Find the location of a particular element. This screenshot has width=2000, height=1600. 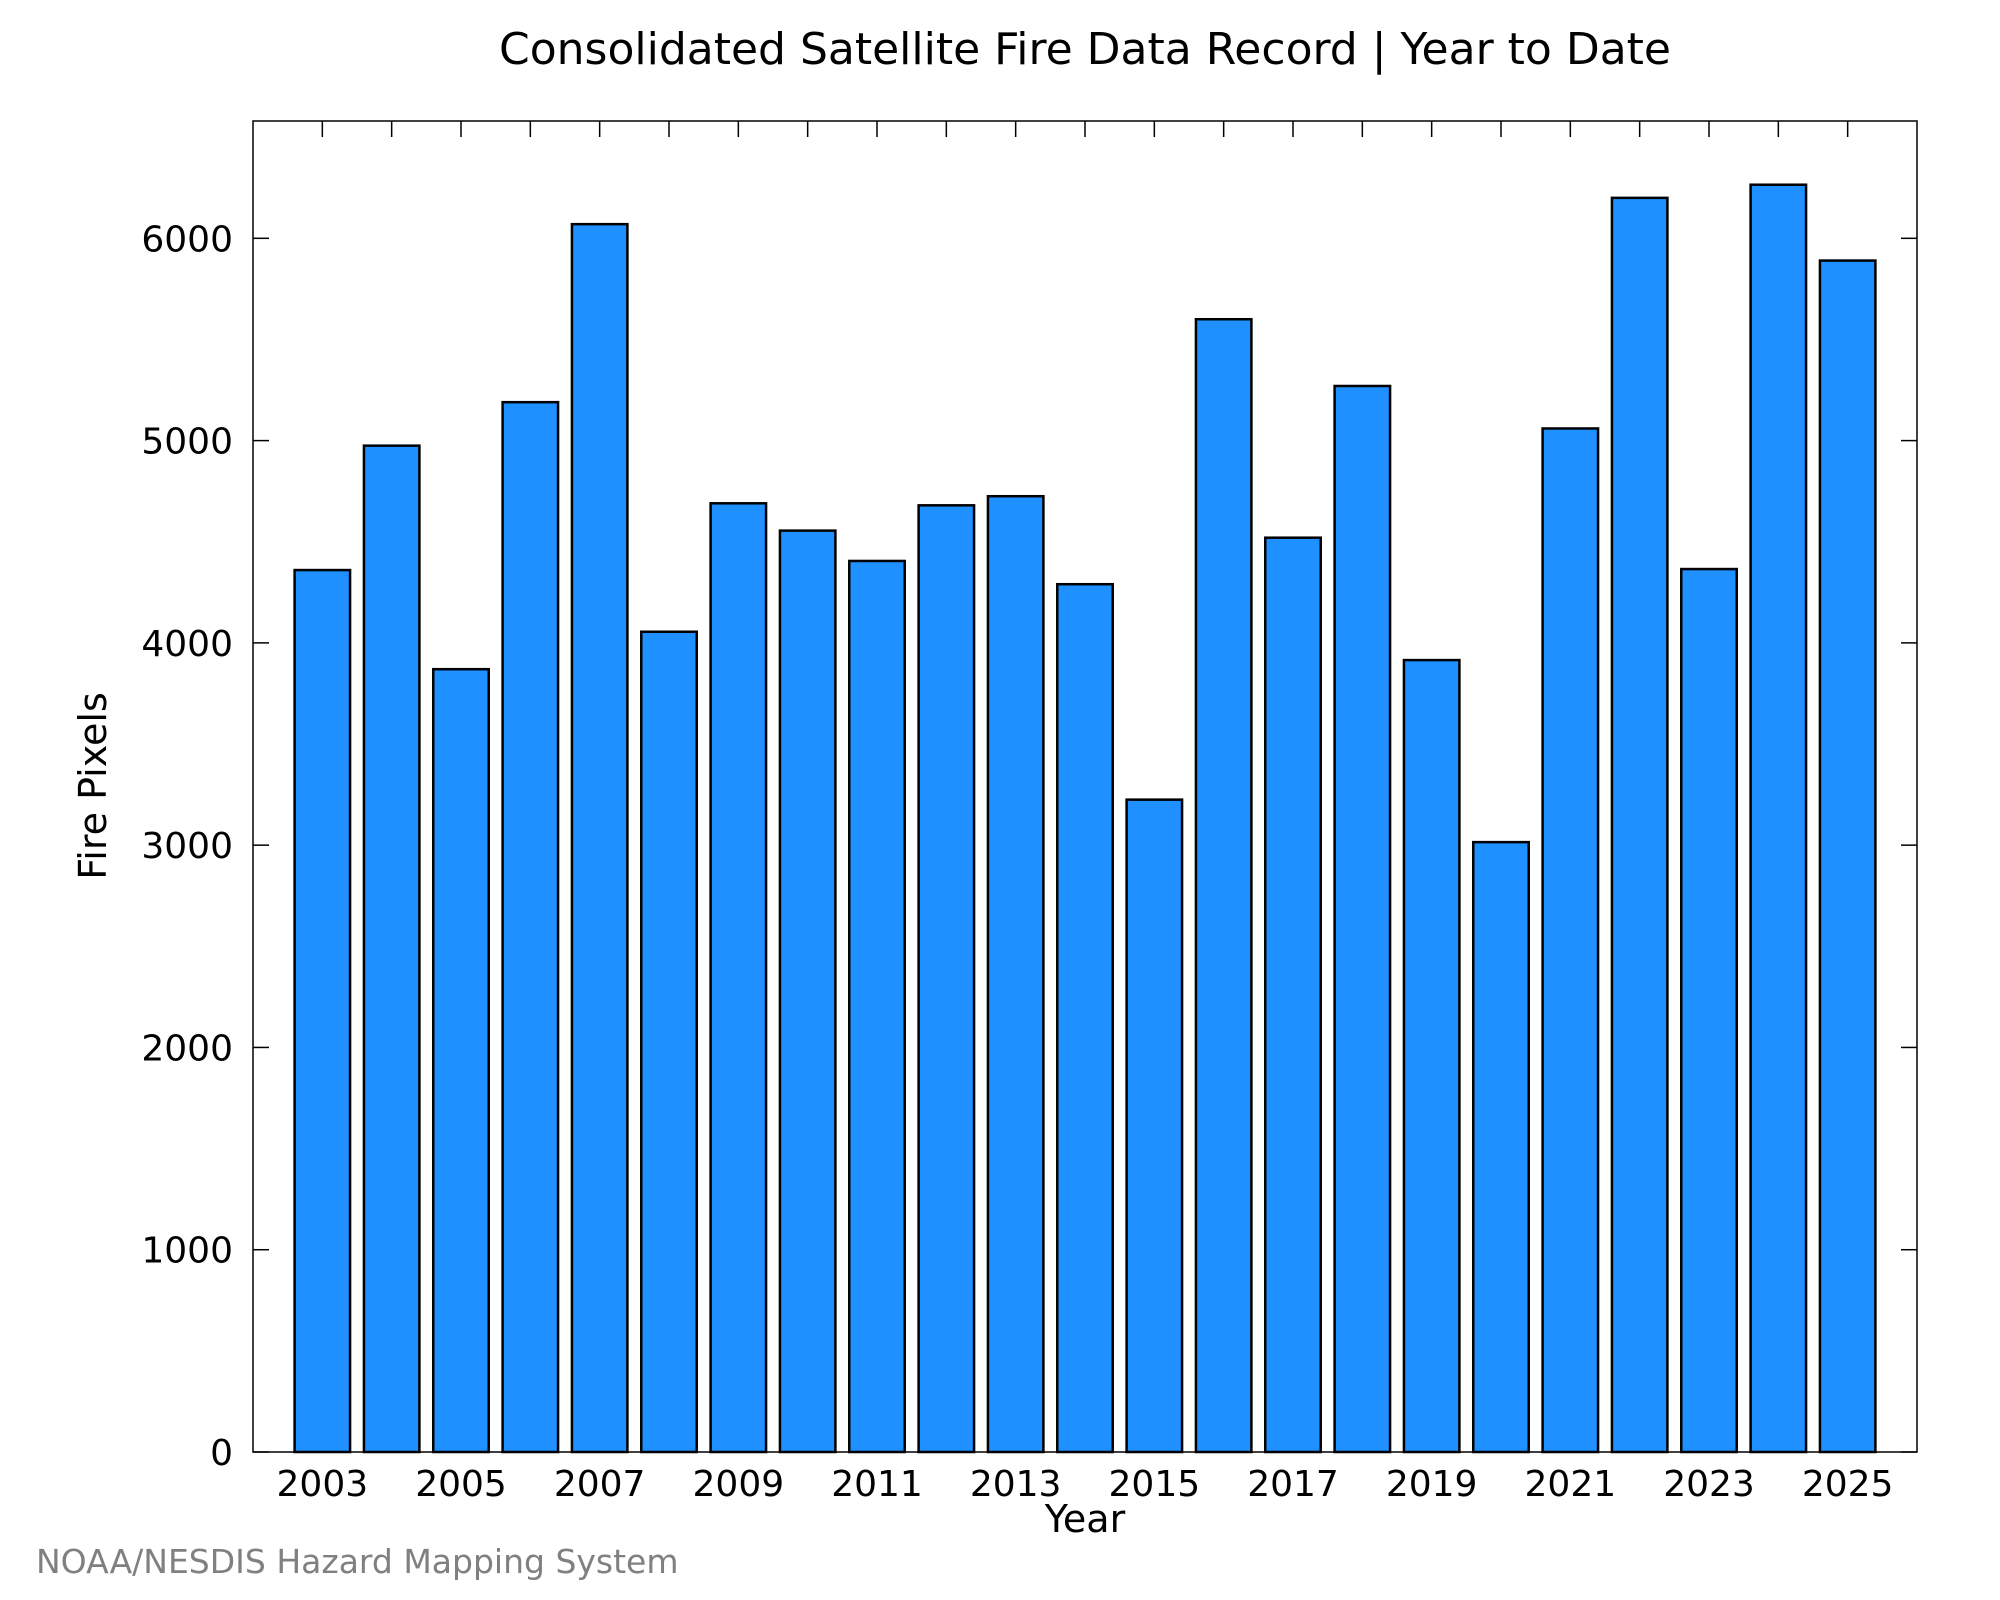

bar-2020 is located at coordinates (1501, 1147).